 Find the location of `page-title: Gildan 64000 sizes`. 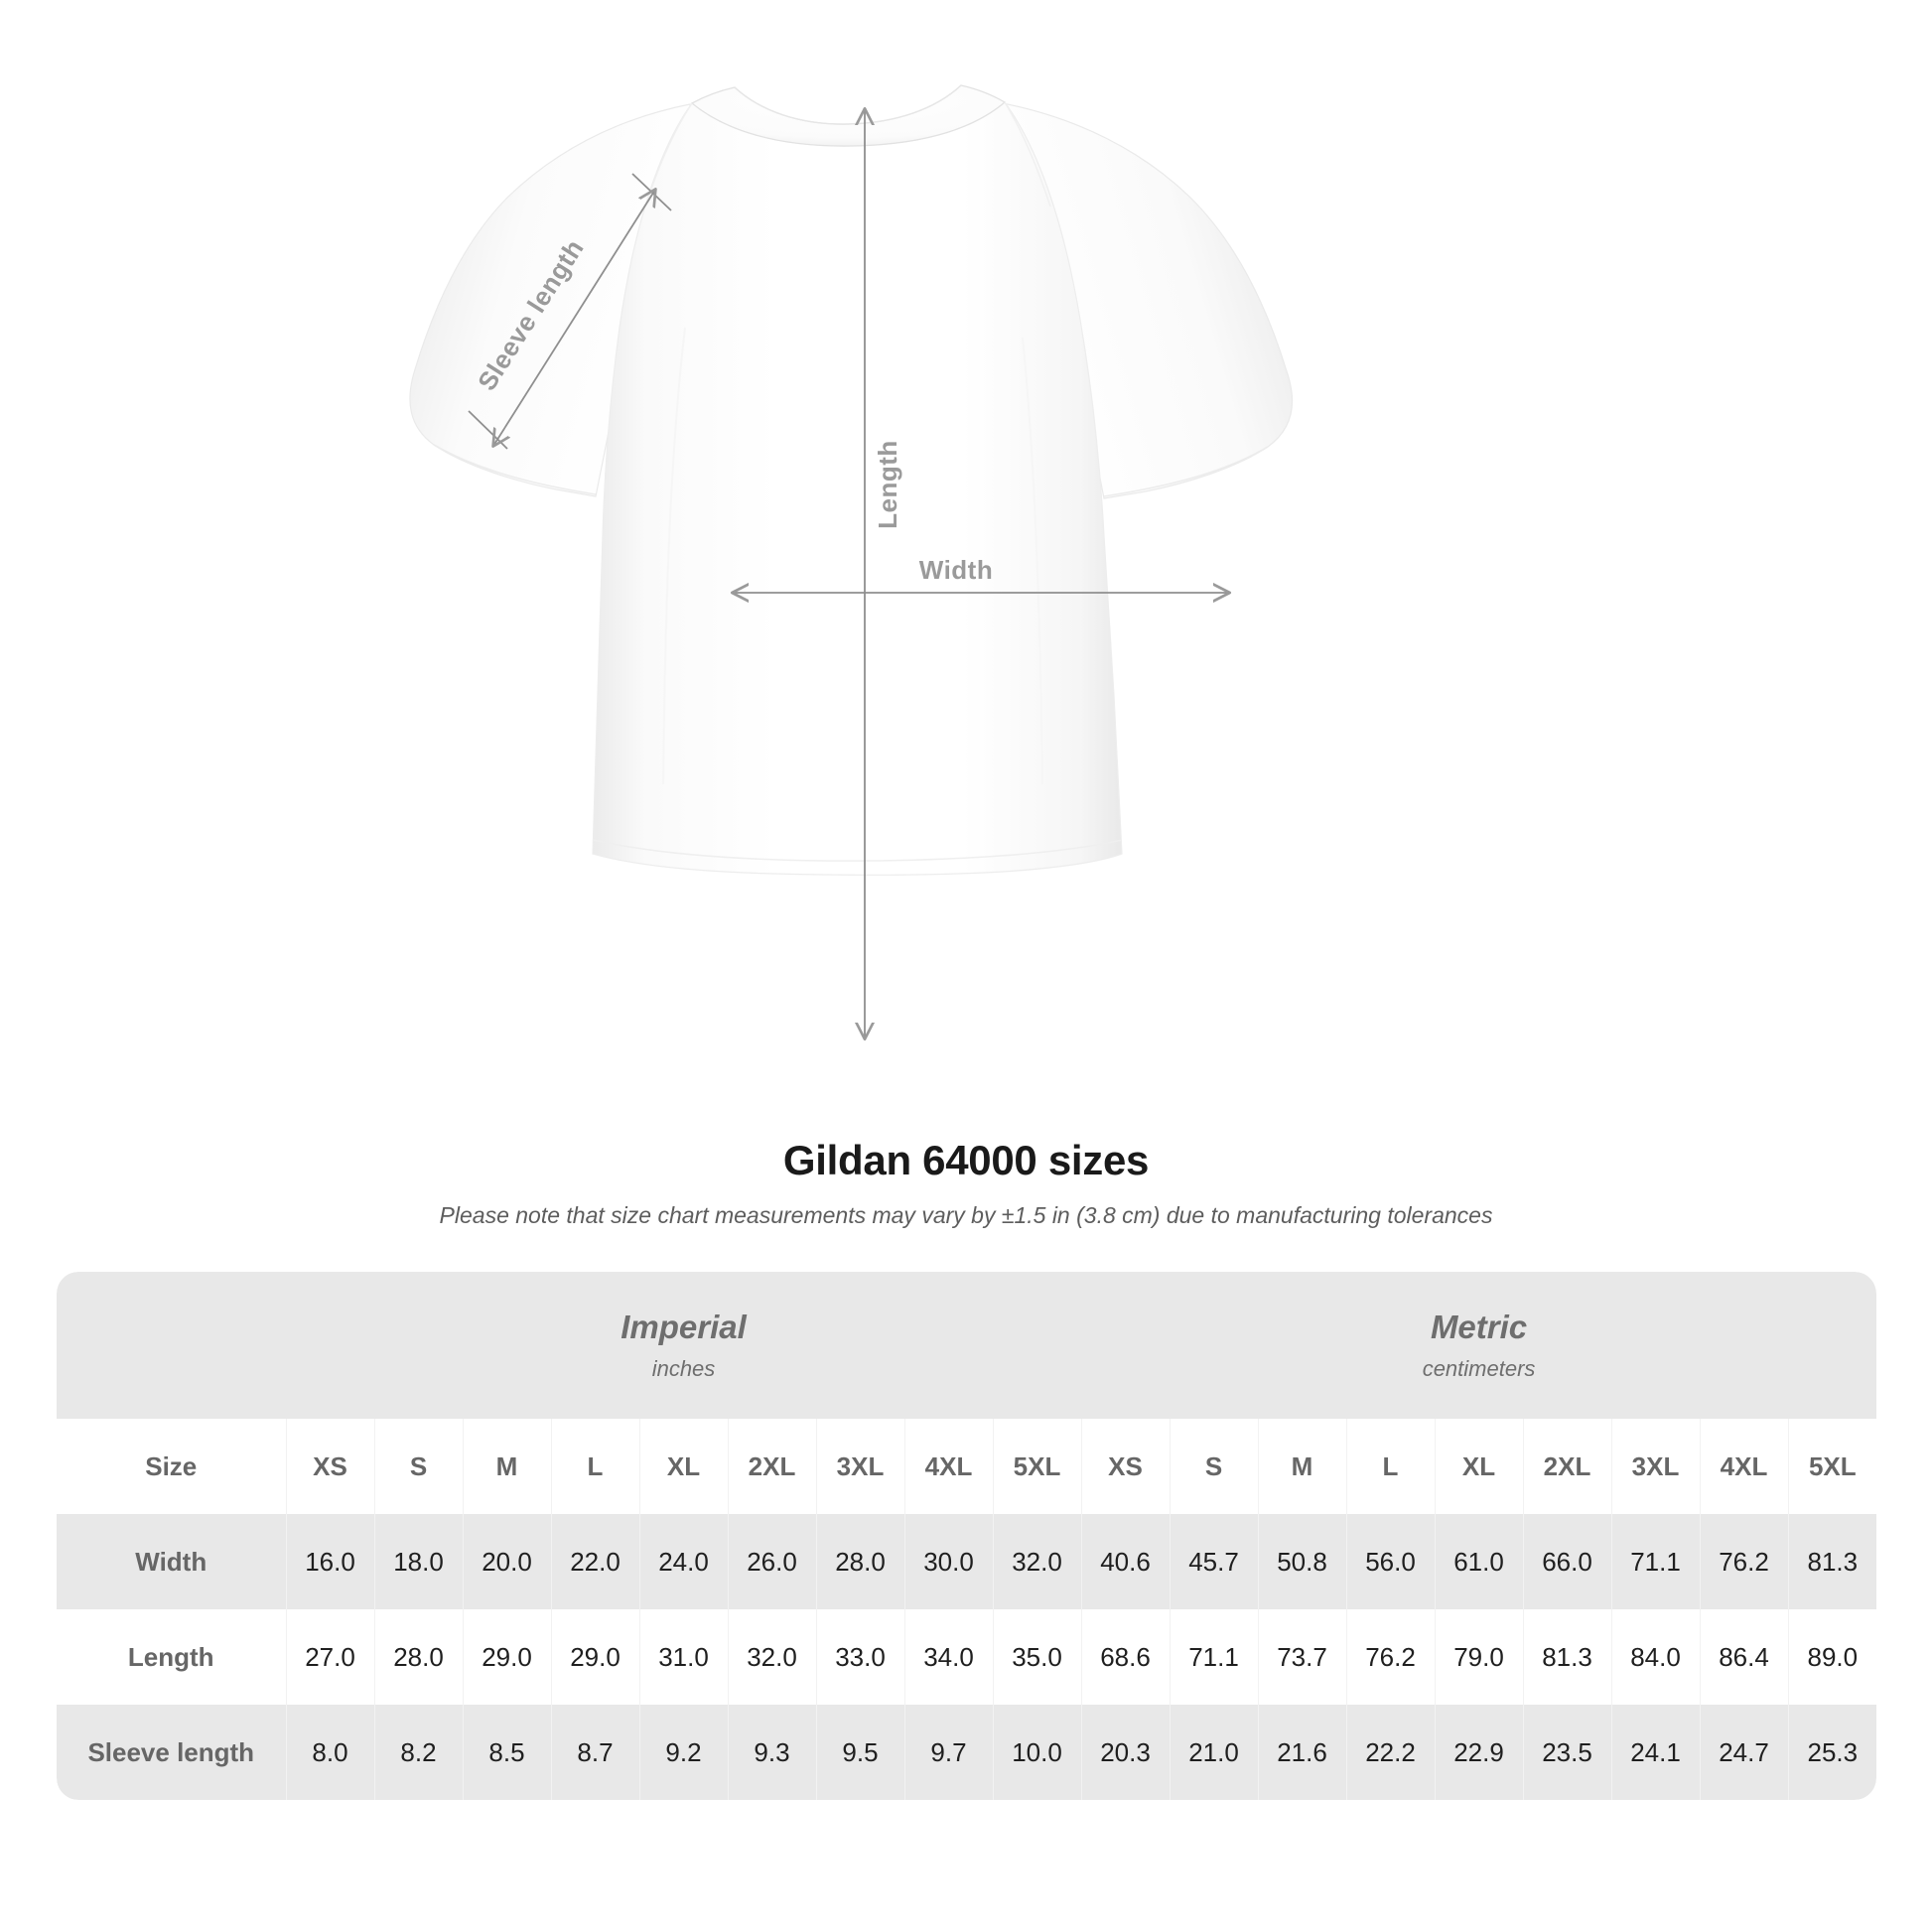

page-title: Gildan 64000 sizes is located at coordinates (966, 1160).